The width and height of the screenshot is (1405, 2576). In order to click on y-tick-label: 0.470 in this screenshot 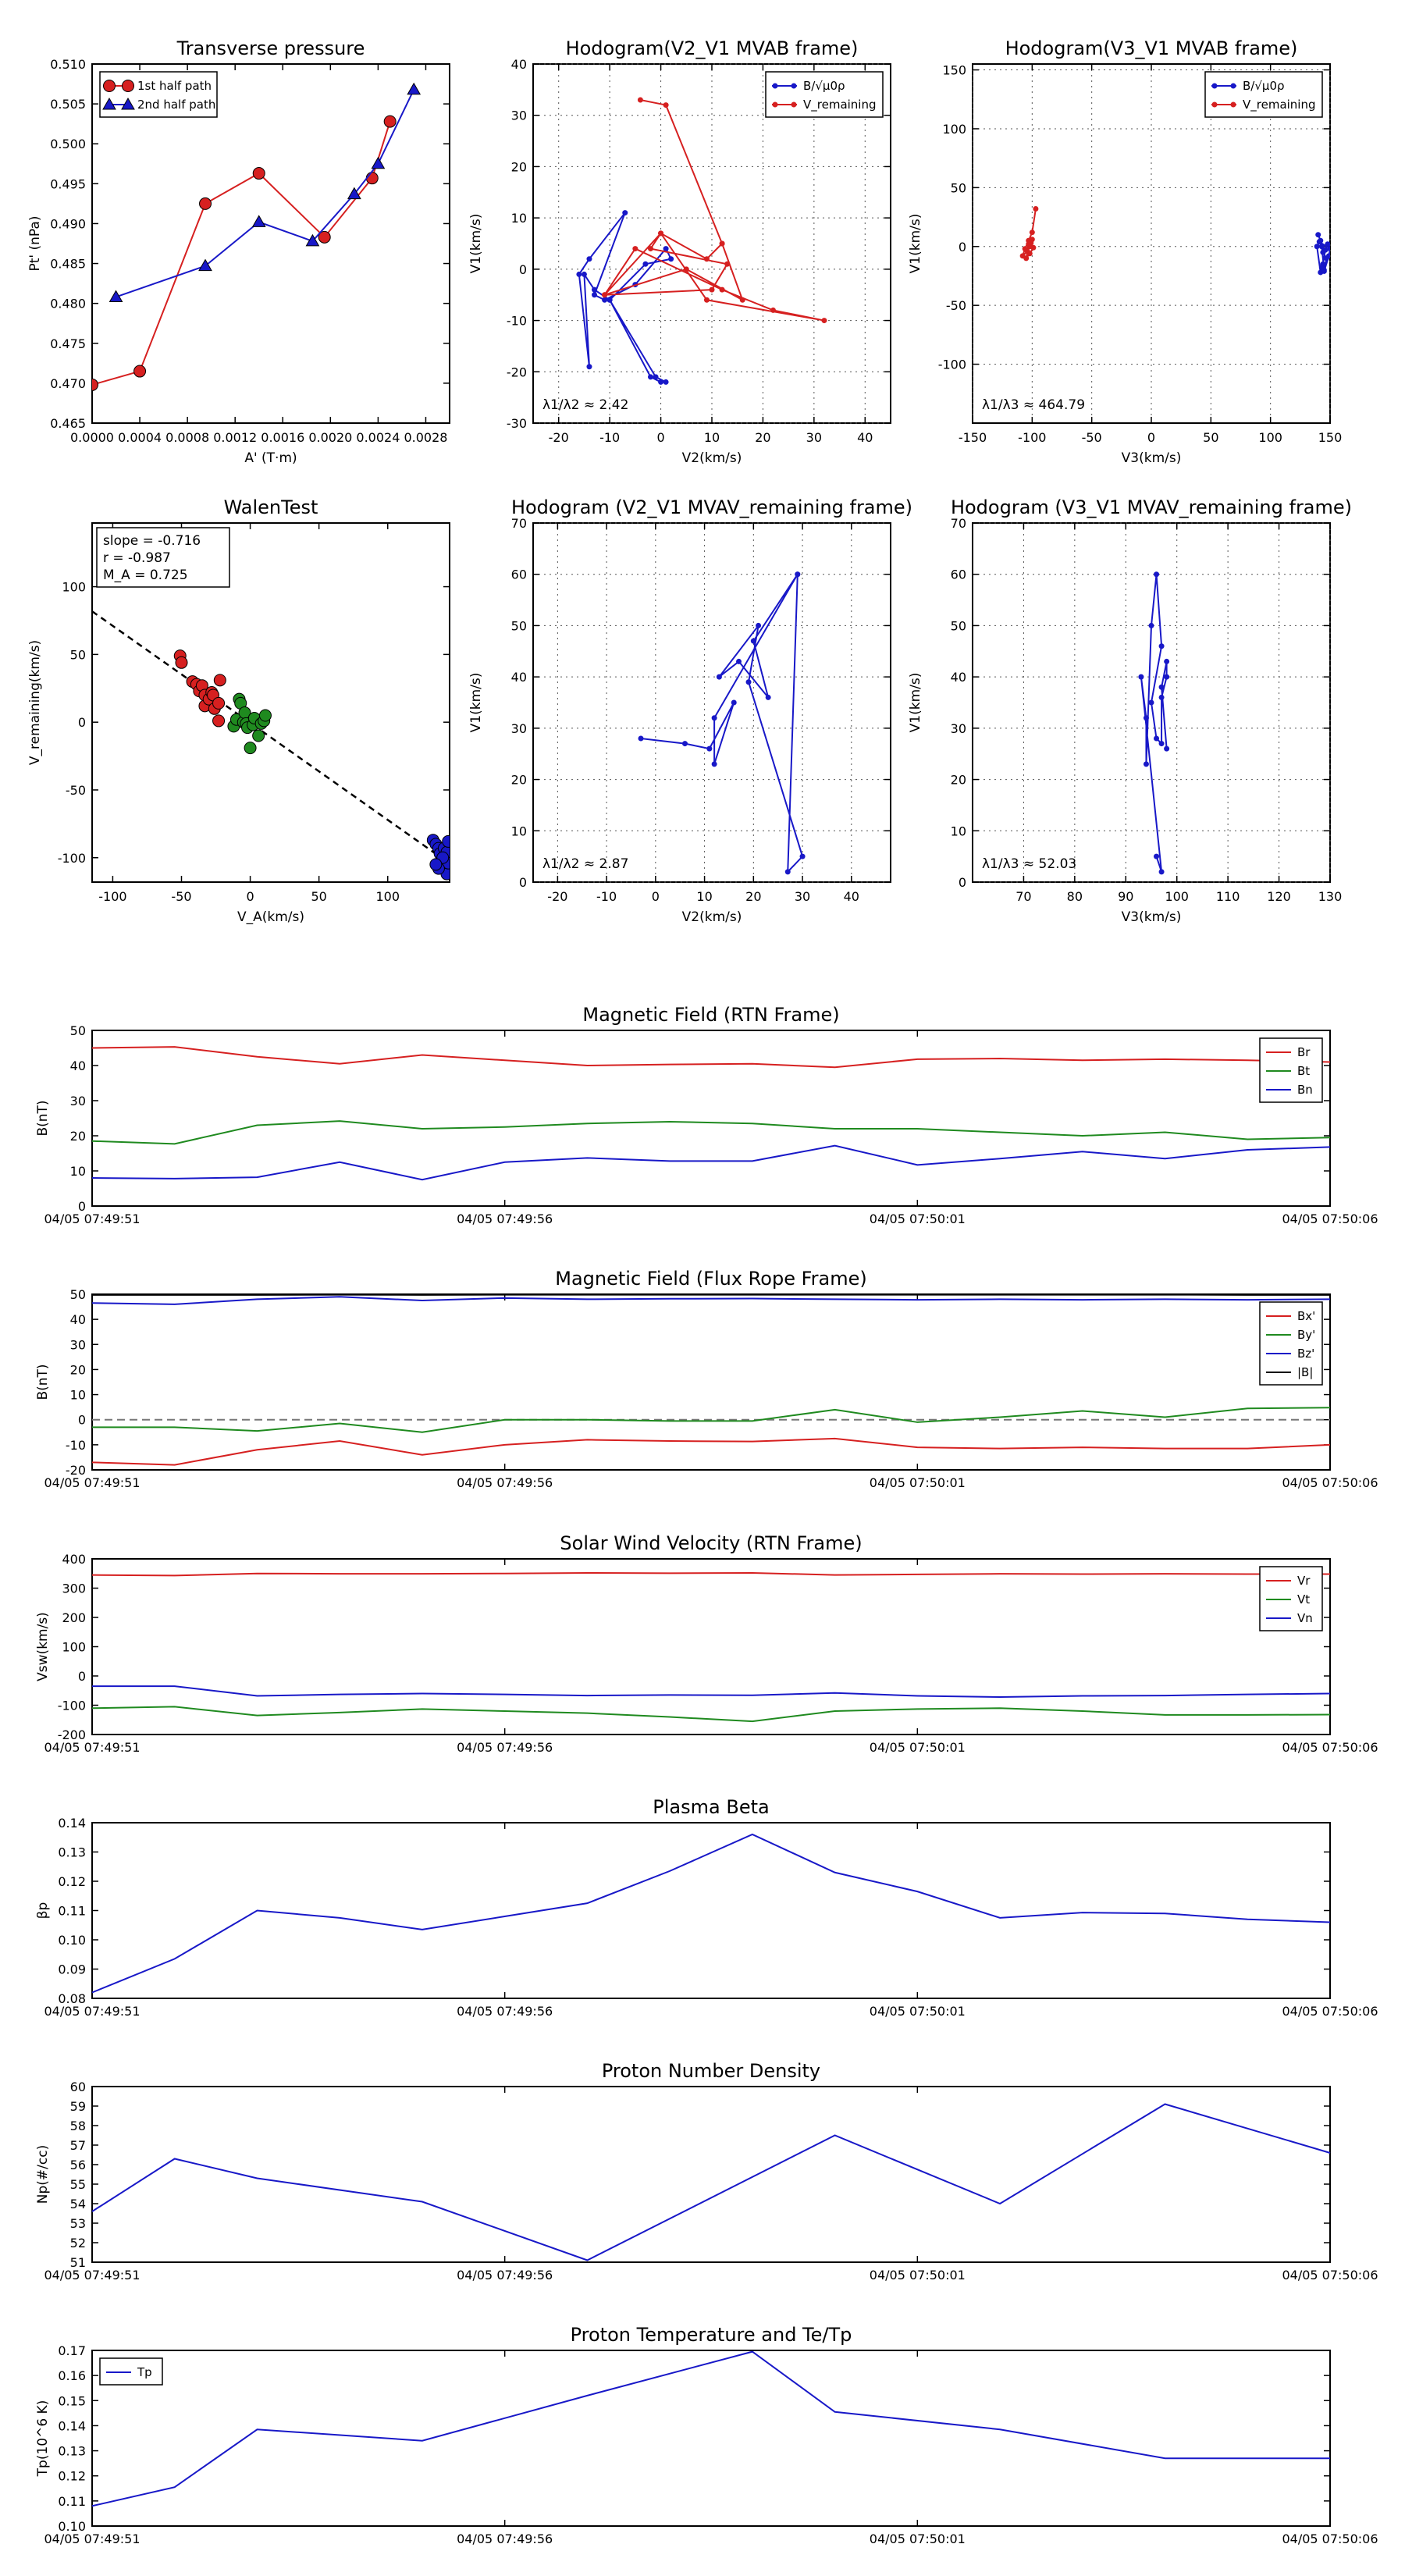, I will do `click(68, 383)`.